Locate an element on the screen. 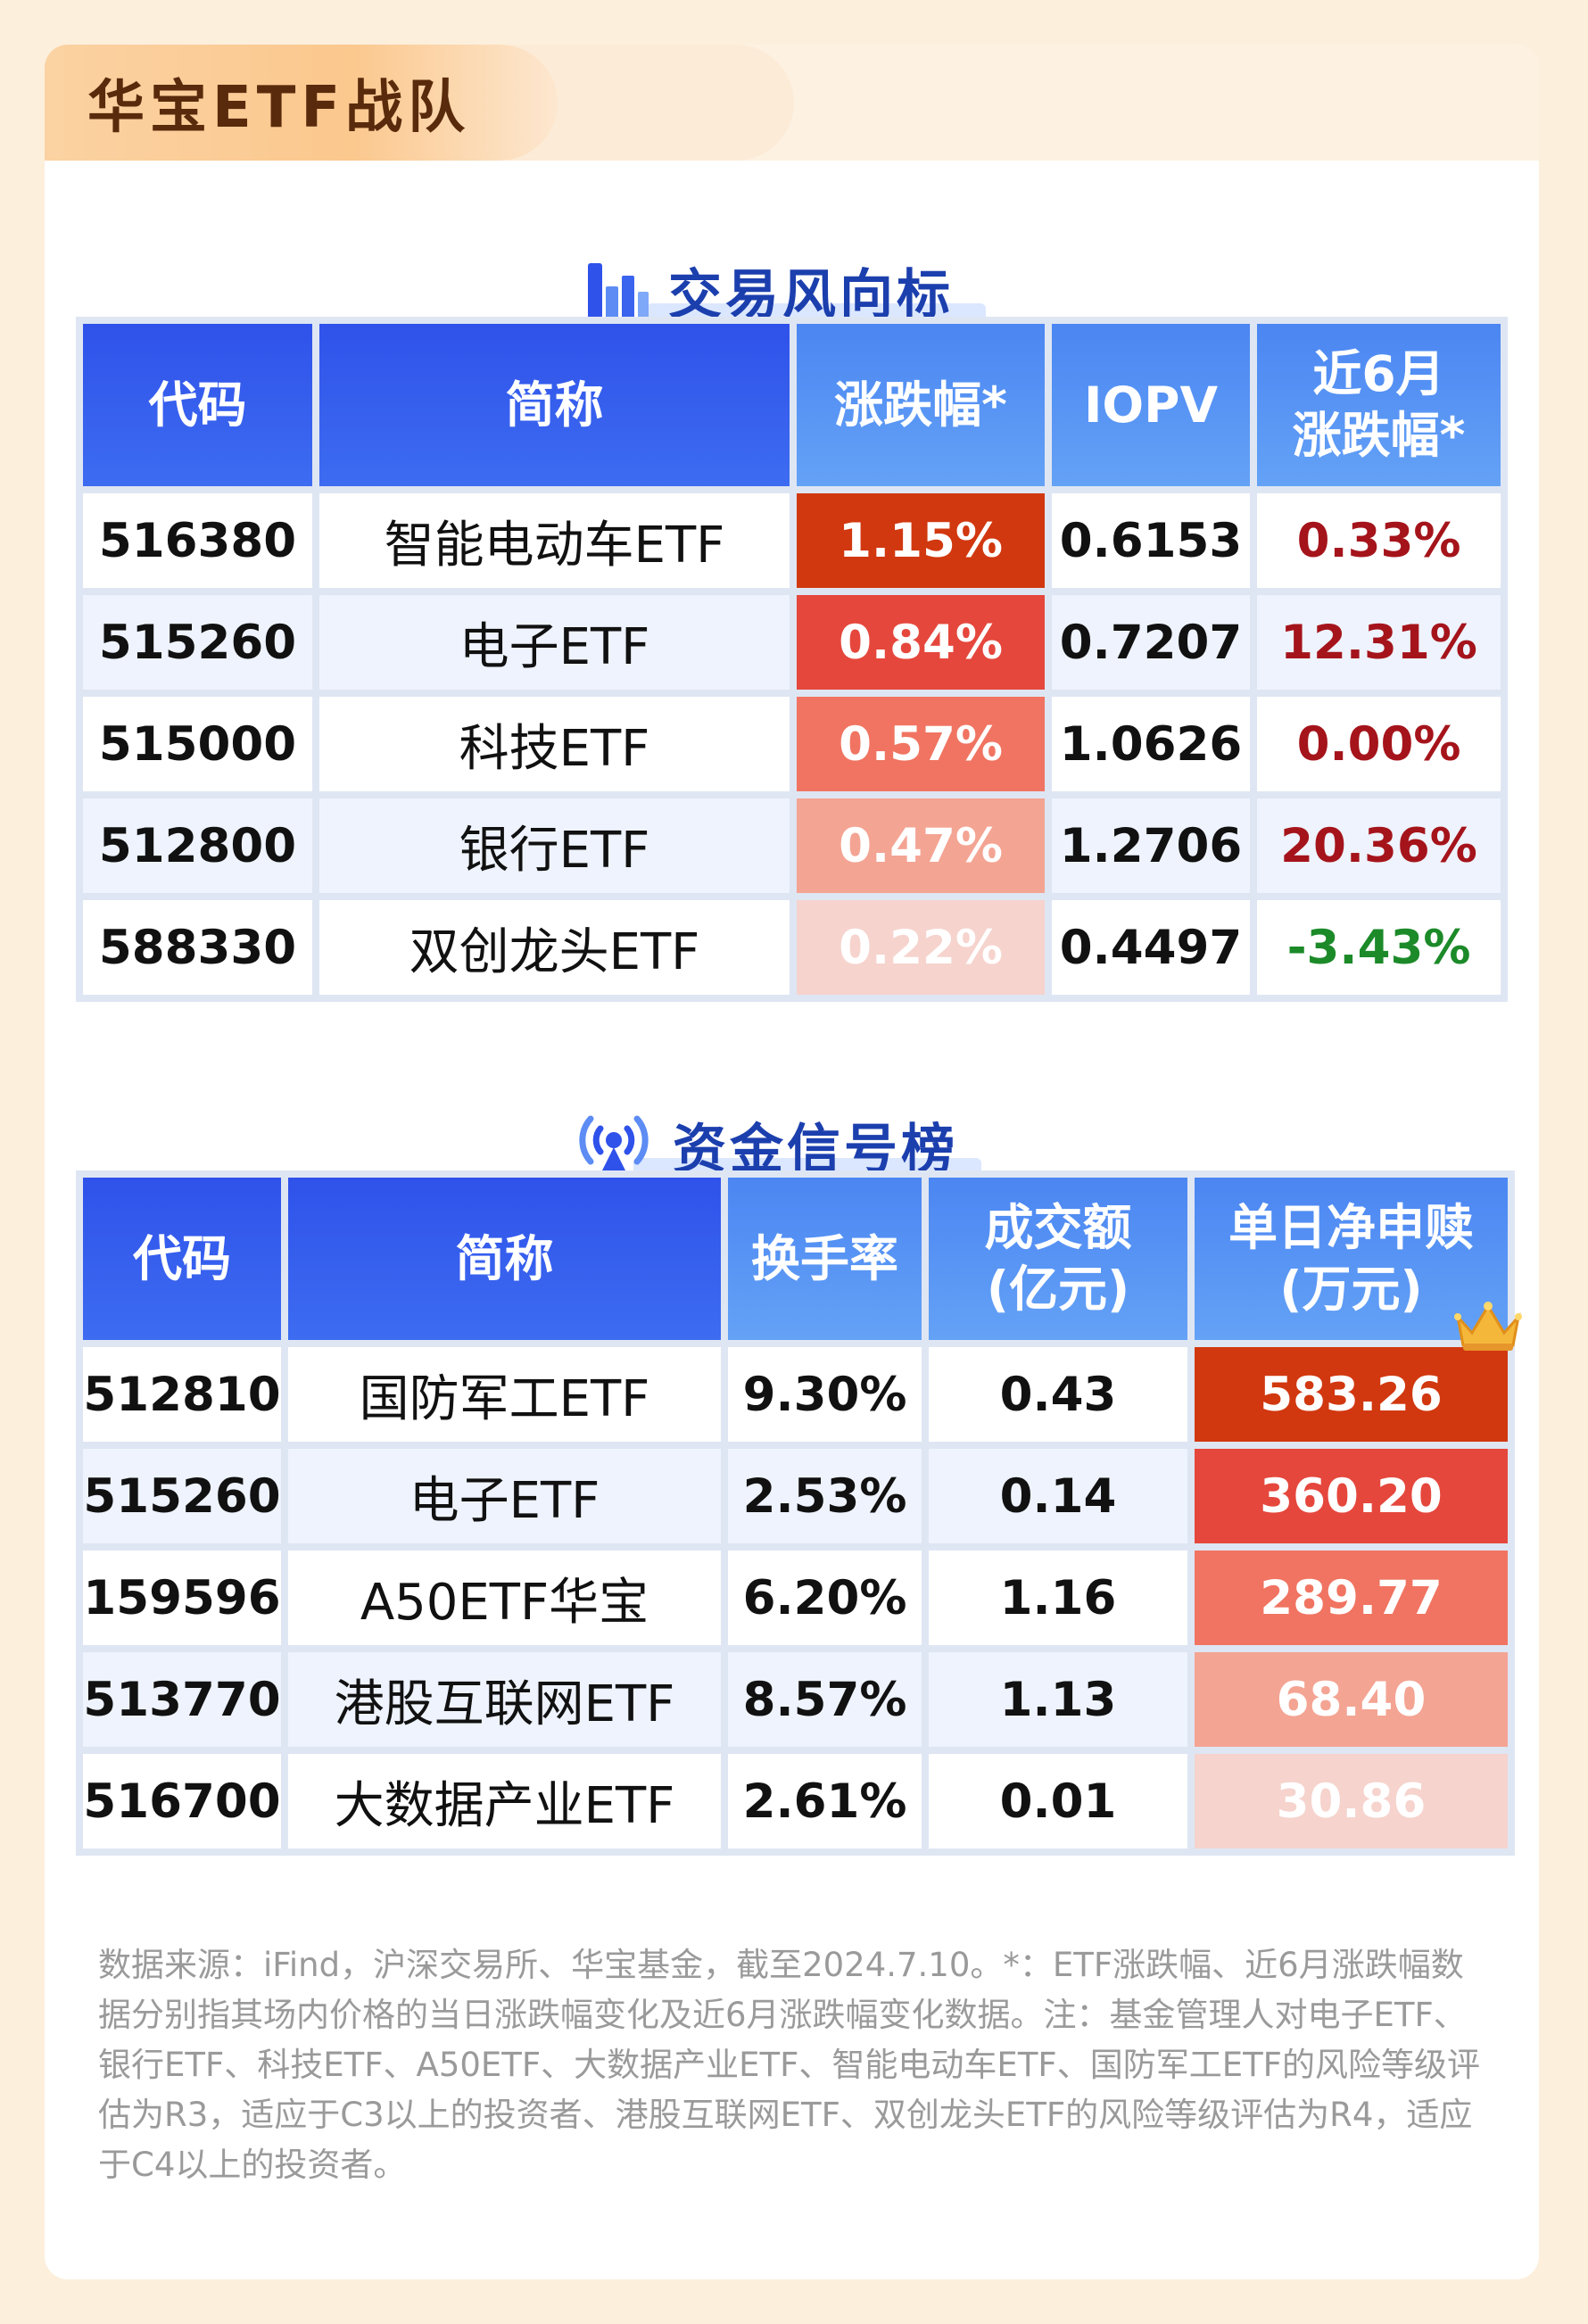  name-cell: 银行ETF is located at coordinates (555, 846).